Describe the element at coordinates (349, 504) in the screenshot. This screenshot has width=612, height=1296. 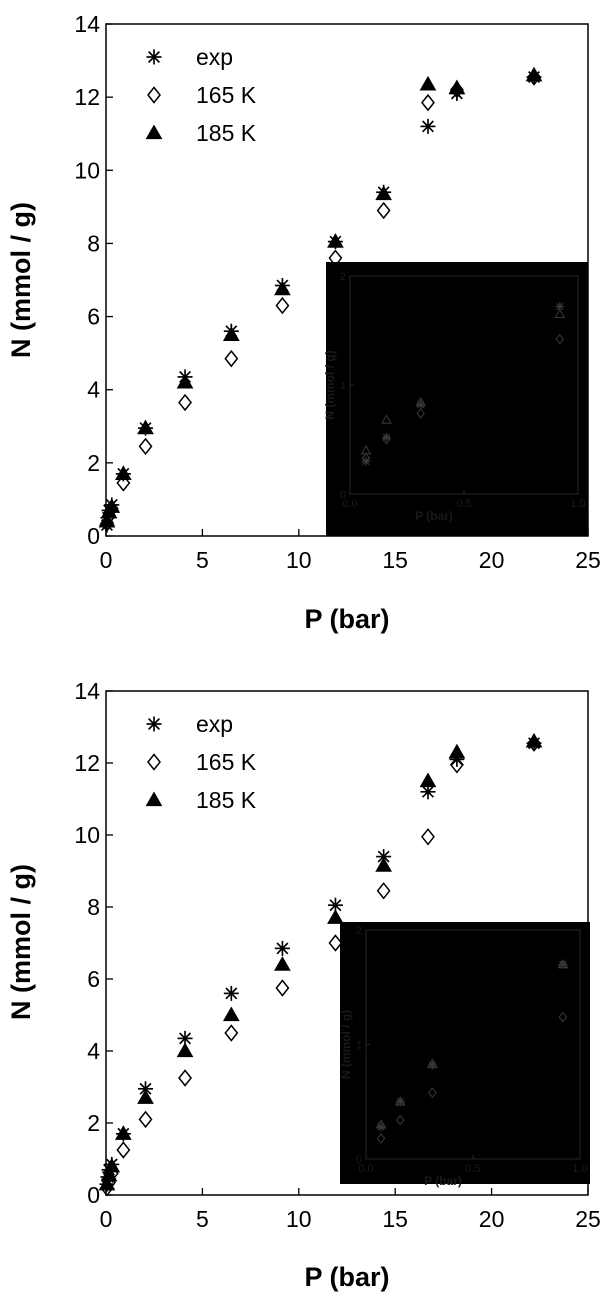
I see `inset-x-tick-label: 0.0` at that location.